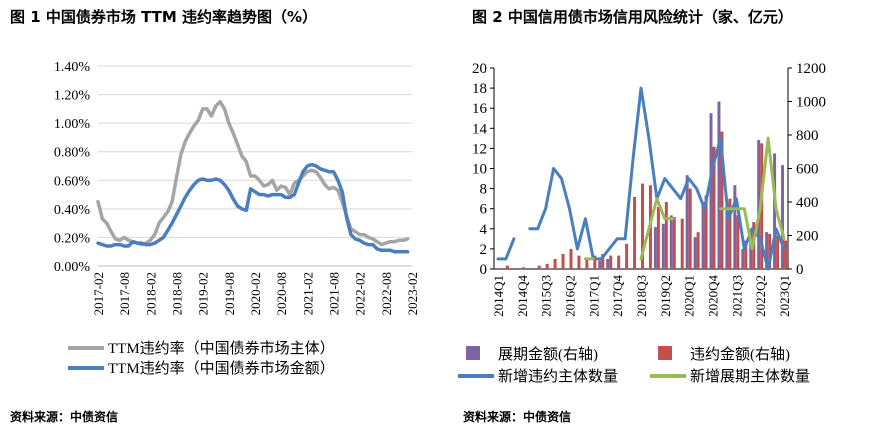 This screenshot has width=872, height=433. I want to click on chart2-right-tick-label: 400, so click(807, 203).